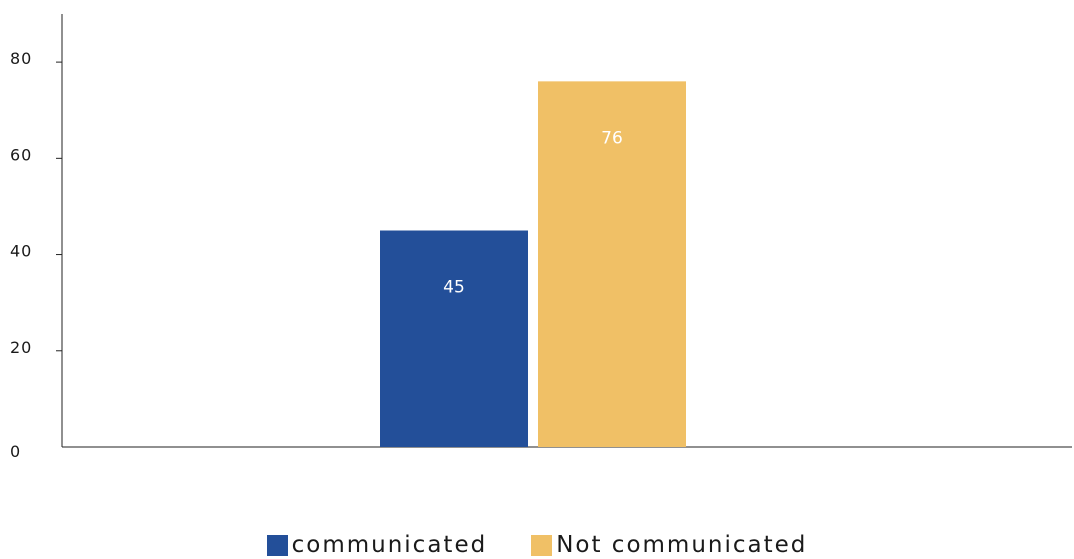 This screenshot has height=559, width=1074. Describe the element at coordinates (682, 545) in the screenshot. I see `legend-label-not-communicated: Not communicated` at that location.